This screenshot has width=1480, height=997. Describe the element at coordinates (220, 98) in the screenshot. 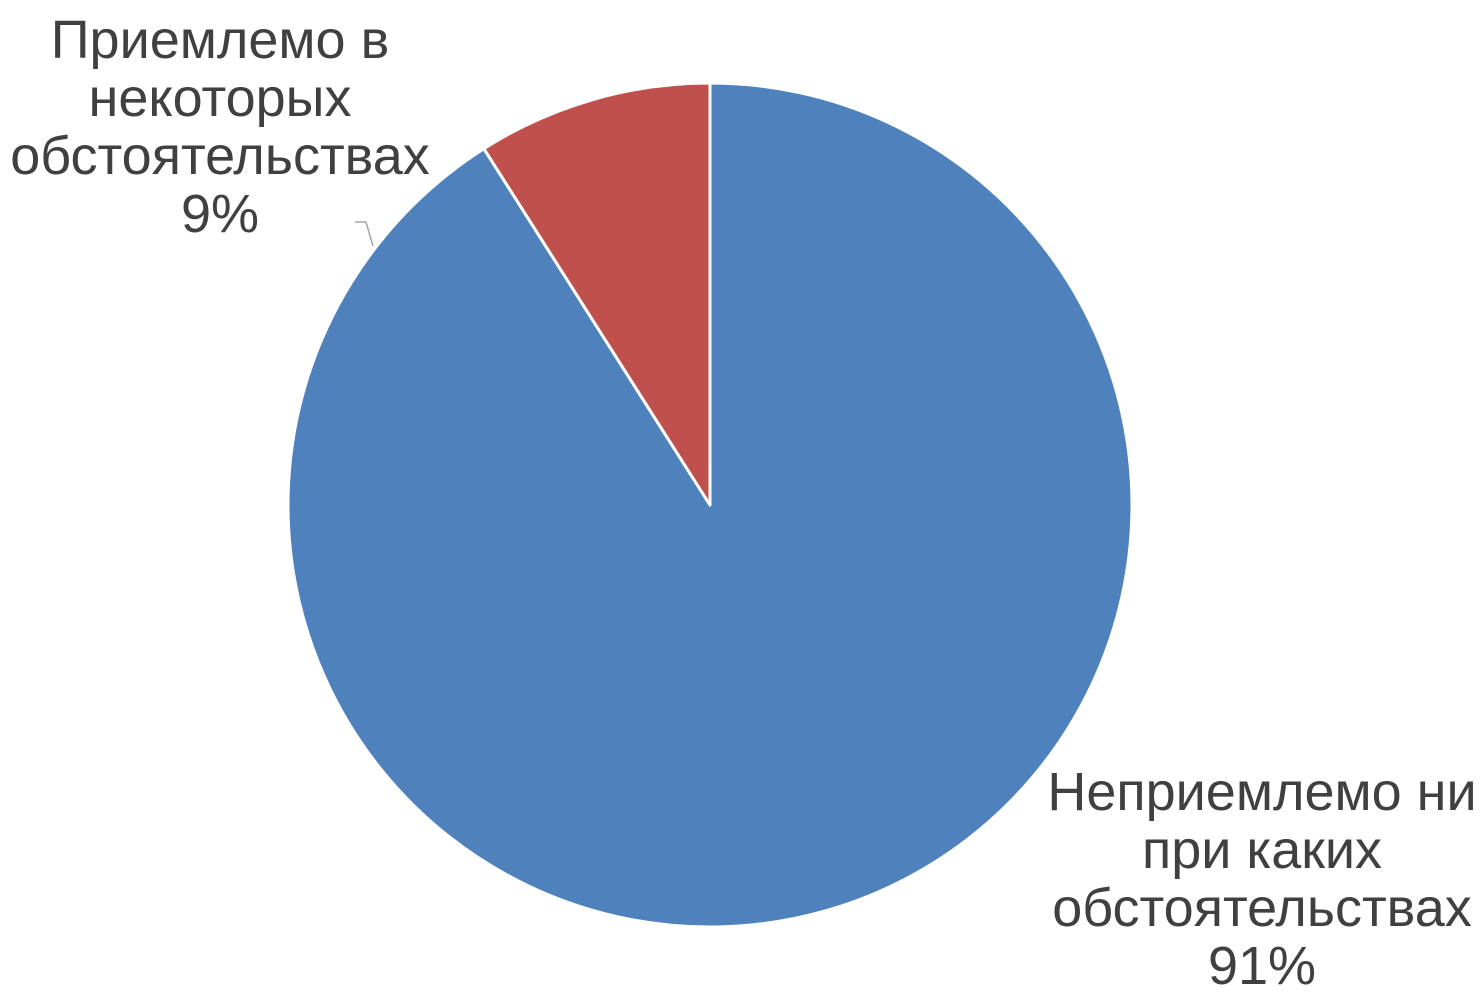

I see `label-acceptable-some-line: некоторых` at that location.